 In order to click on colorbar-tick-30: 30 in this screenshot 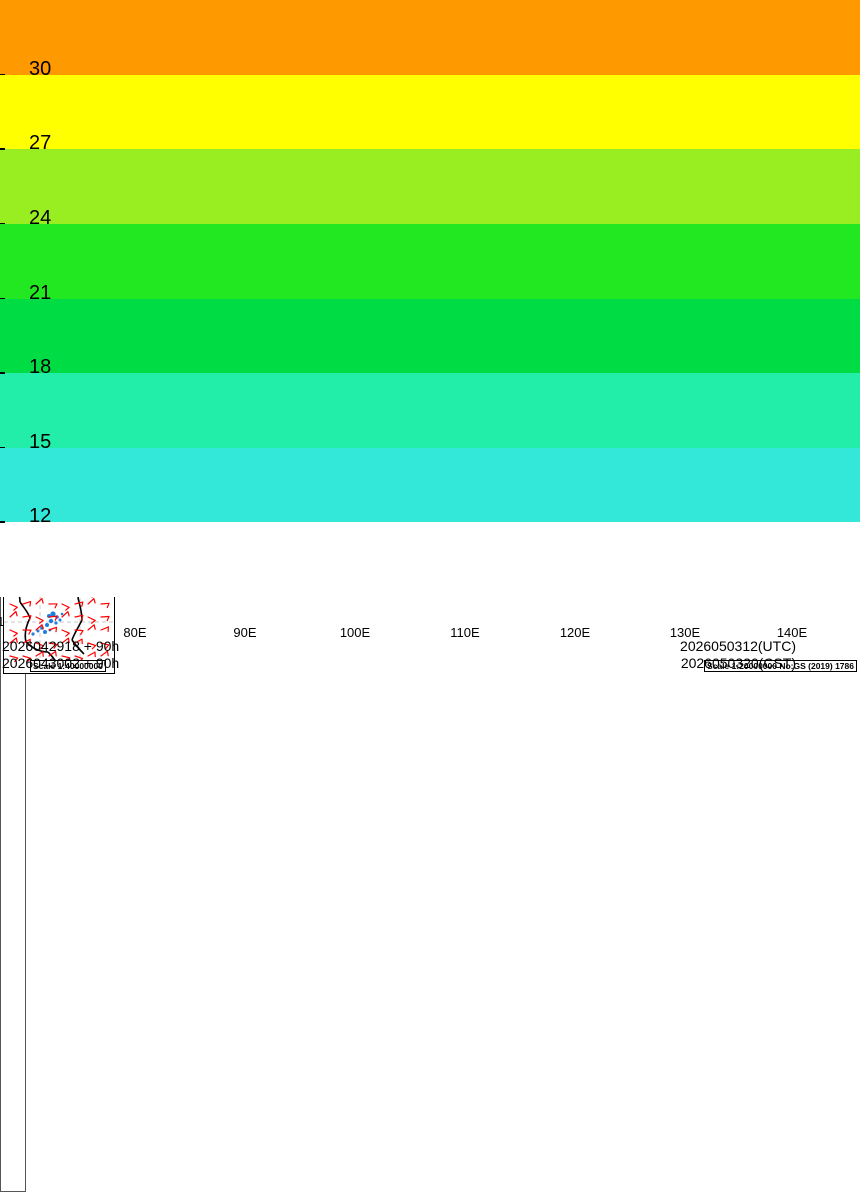, I will do `click(40, 69)`.